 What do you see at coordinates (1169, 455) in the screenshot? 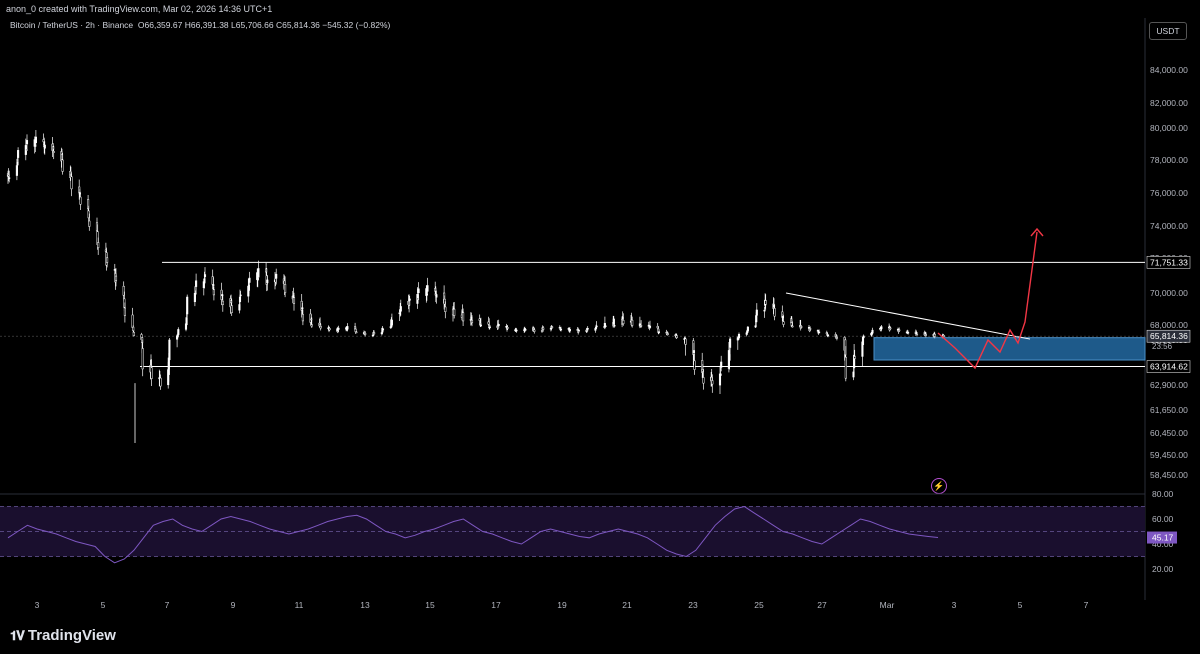
I see `y-tick-label: 59,450.00` at bounding box center [1169, 455].